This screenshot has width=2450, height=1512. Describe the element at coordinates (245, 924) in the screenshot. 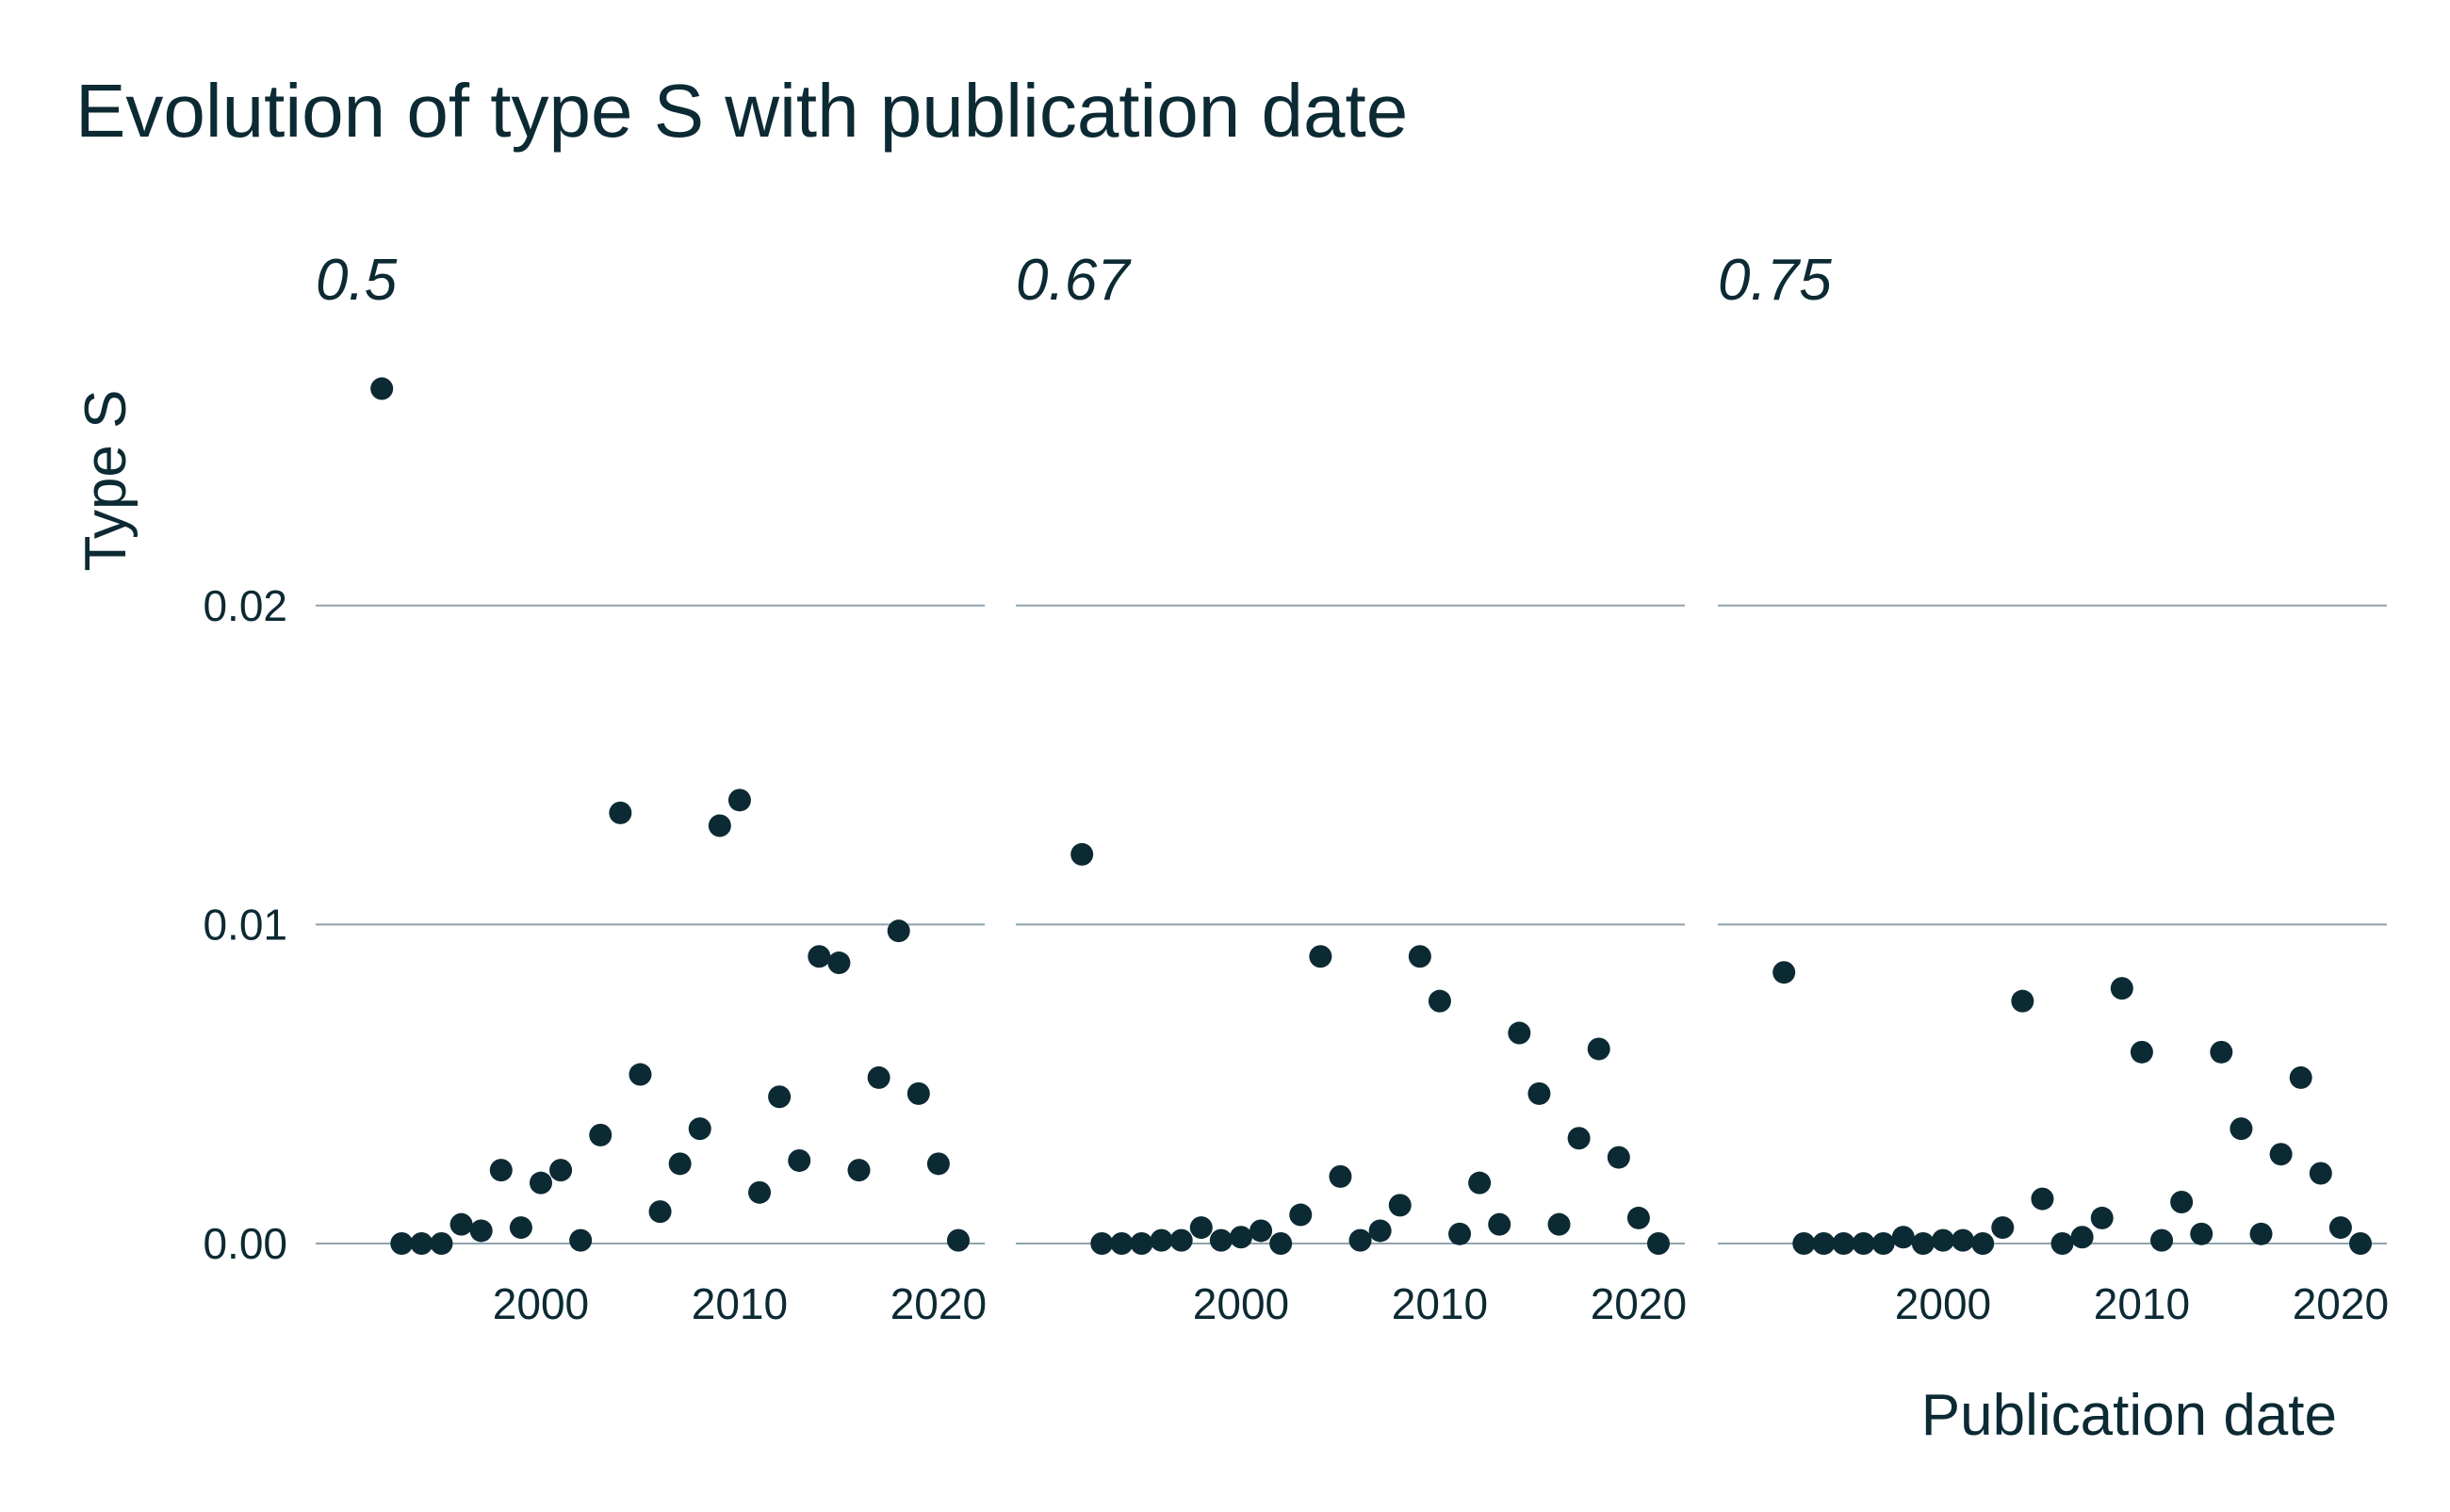

I see `y-axis-ticks: 0.00 0.01 0.02` at that location.